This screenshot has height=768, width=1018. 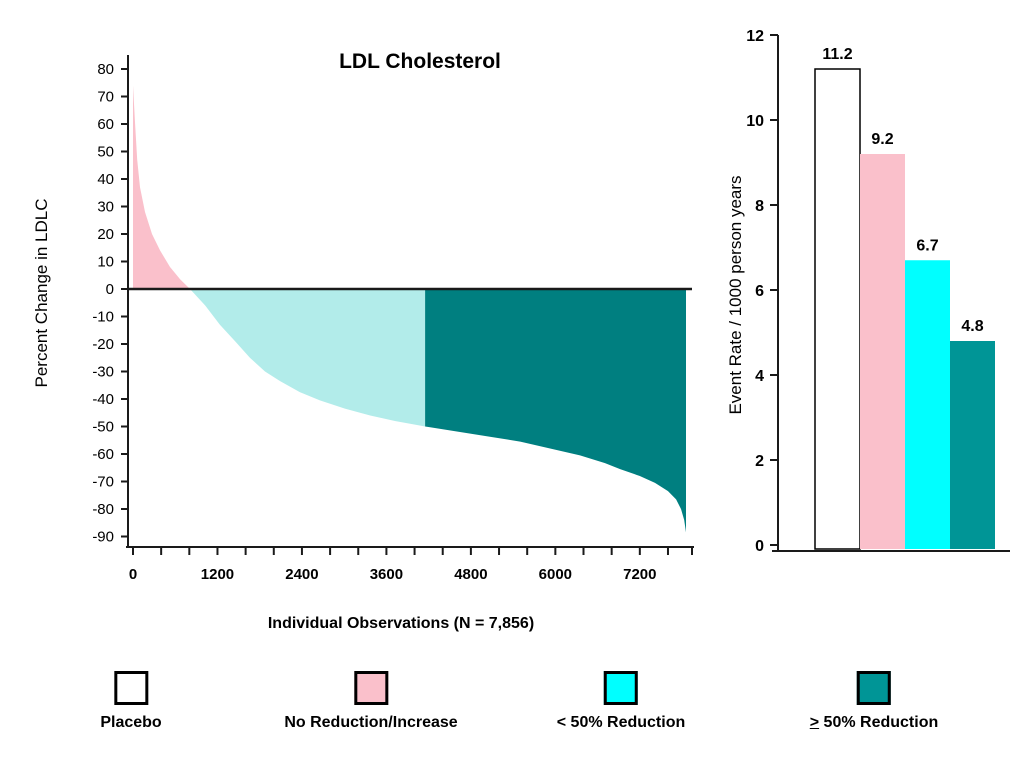 I want to click on gte-glyph: >, so click(x=814, y=722).